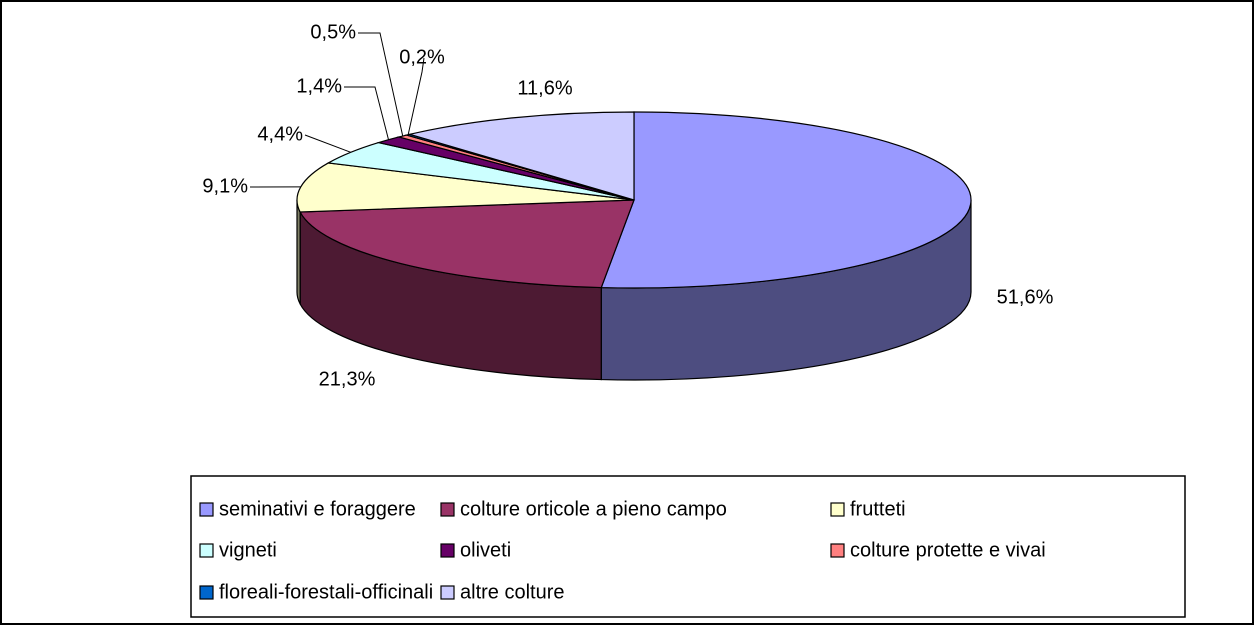  Describe the element at coordinates (326, 592) in the screenshot. I see `legend-label: floreali-forestali-officinali` at that location.